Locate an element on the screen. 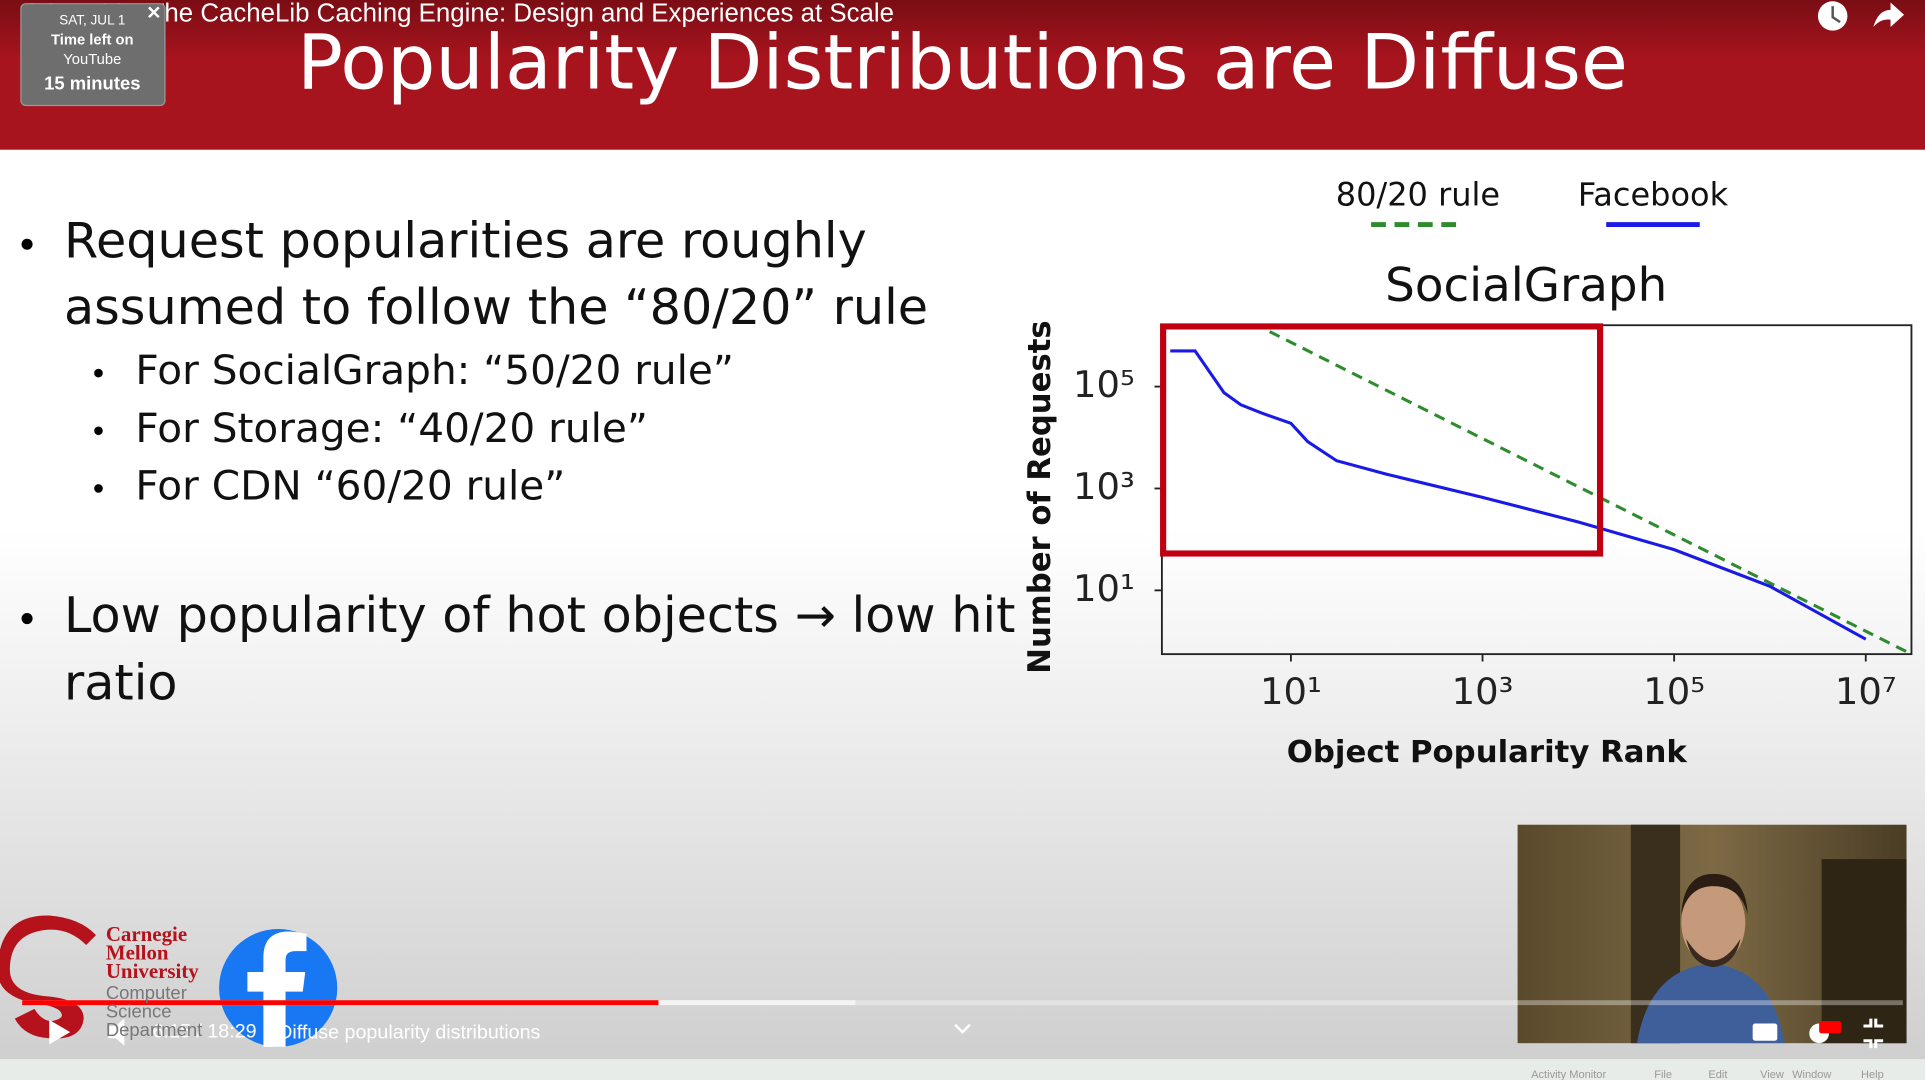  sub-bullet-text: For SocialGraph: “50/20 rule” is located at coordinates (434, 370).